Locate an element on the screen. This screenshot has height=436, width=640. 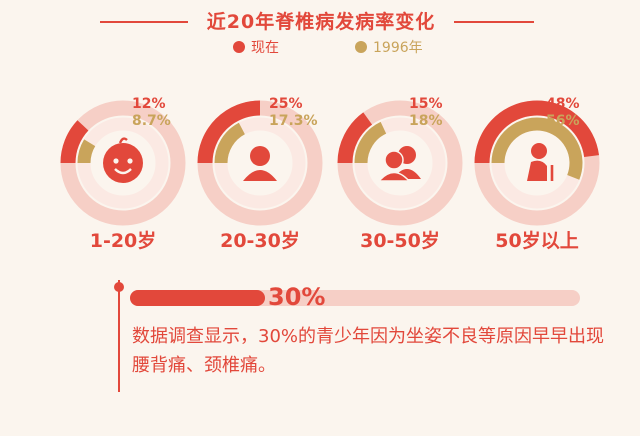
survey-note: 数据调查显示，30%的青少年因为坐姿不良等原因早早出现腰背痛、颈椎痛。 is located at coordinates (368, 351).